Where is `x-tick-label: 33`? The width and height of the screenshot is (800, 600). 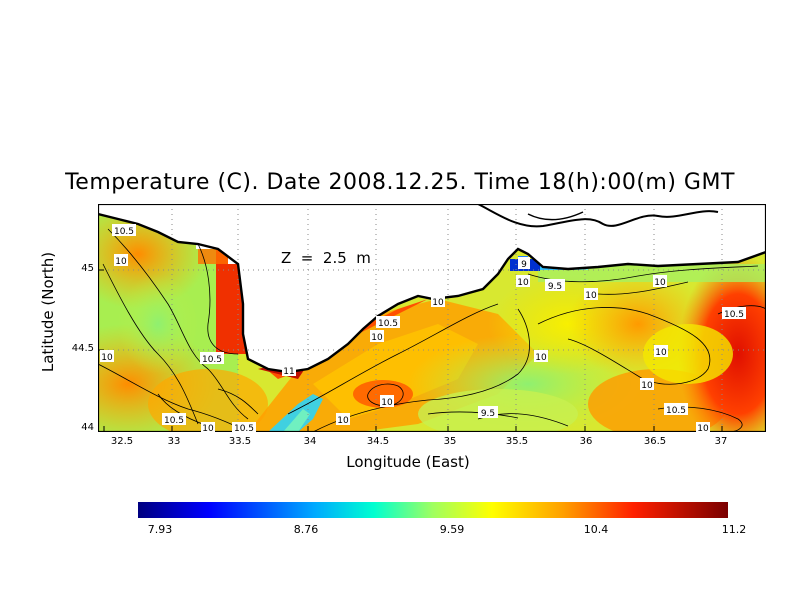 x-tick-label: 33 is located at coordinates (174, 441).